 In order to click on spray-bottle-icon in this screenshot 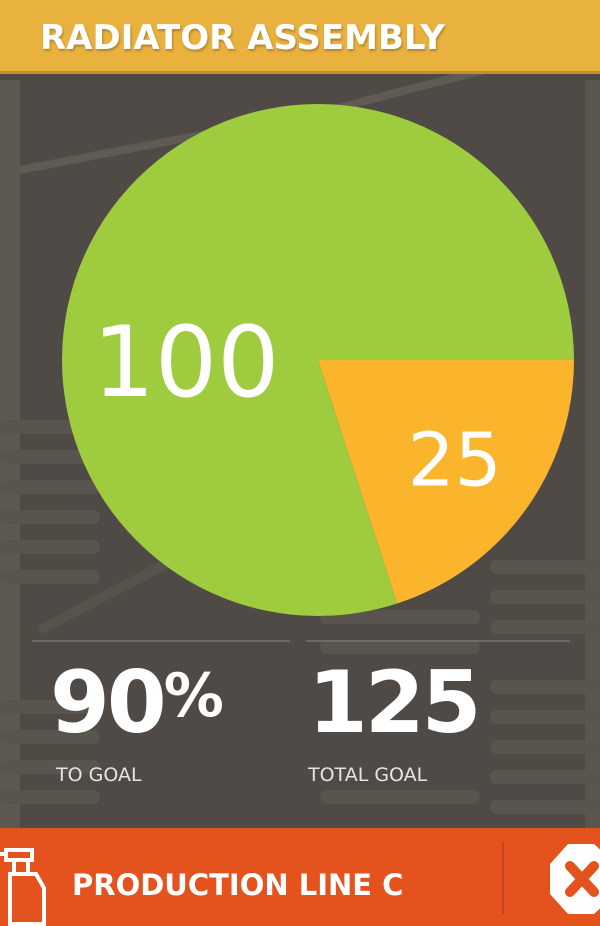, I will do `click(23, 887)`.